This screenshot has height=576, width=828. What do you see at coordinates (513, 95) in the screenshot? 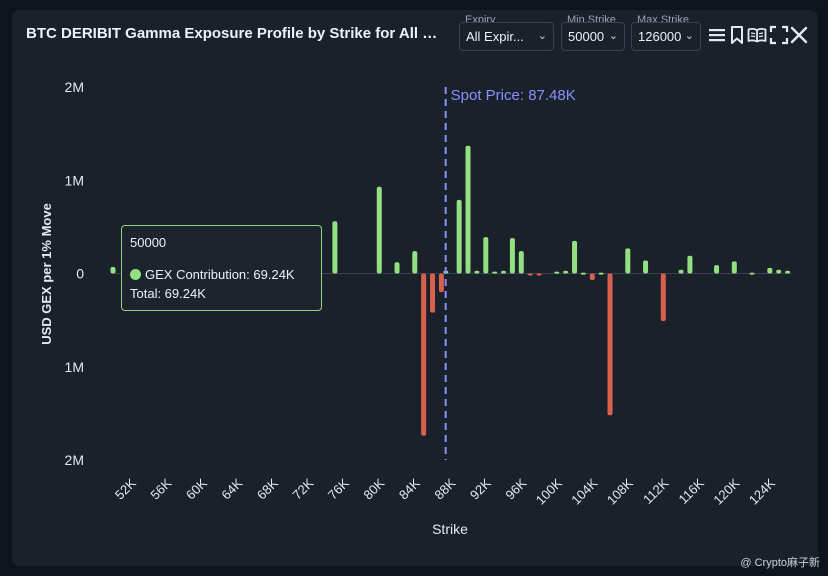
I see `spot-price-label: Spot Price: 87.48K` at bounding box center [513, 95].